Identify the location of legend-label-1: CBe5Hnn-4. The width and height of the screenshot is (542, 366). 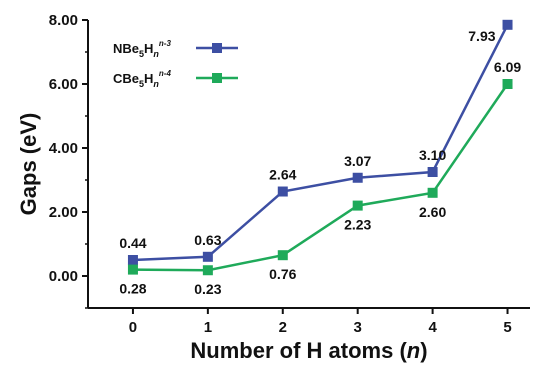
(142, 79).